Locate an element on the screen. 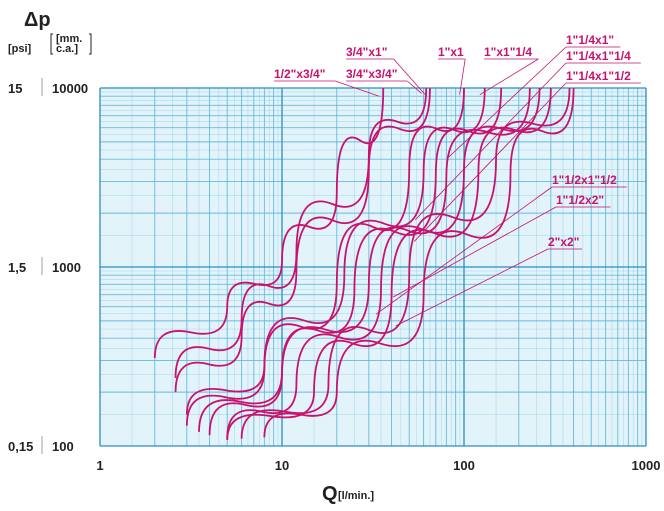 The image size is (664, 511). x-axis-title: Q is located at coordinates (330, 494).